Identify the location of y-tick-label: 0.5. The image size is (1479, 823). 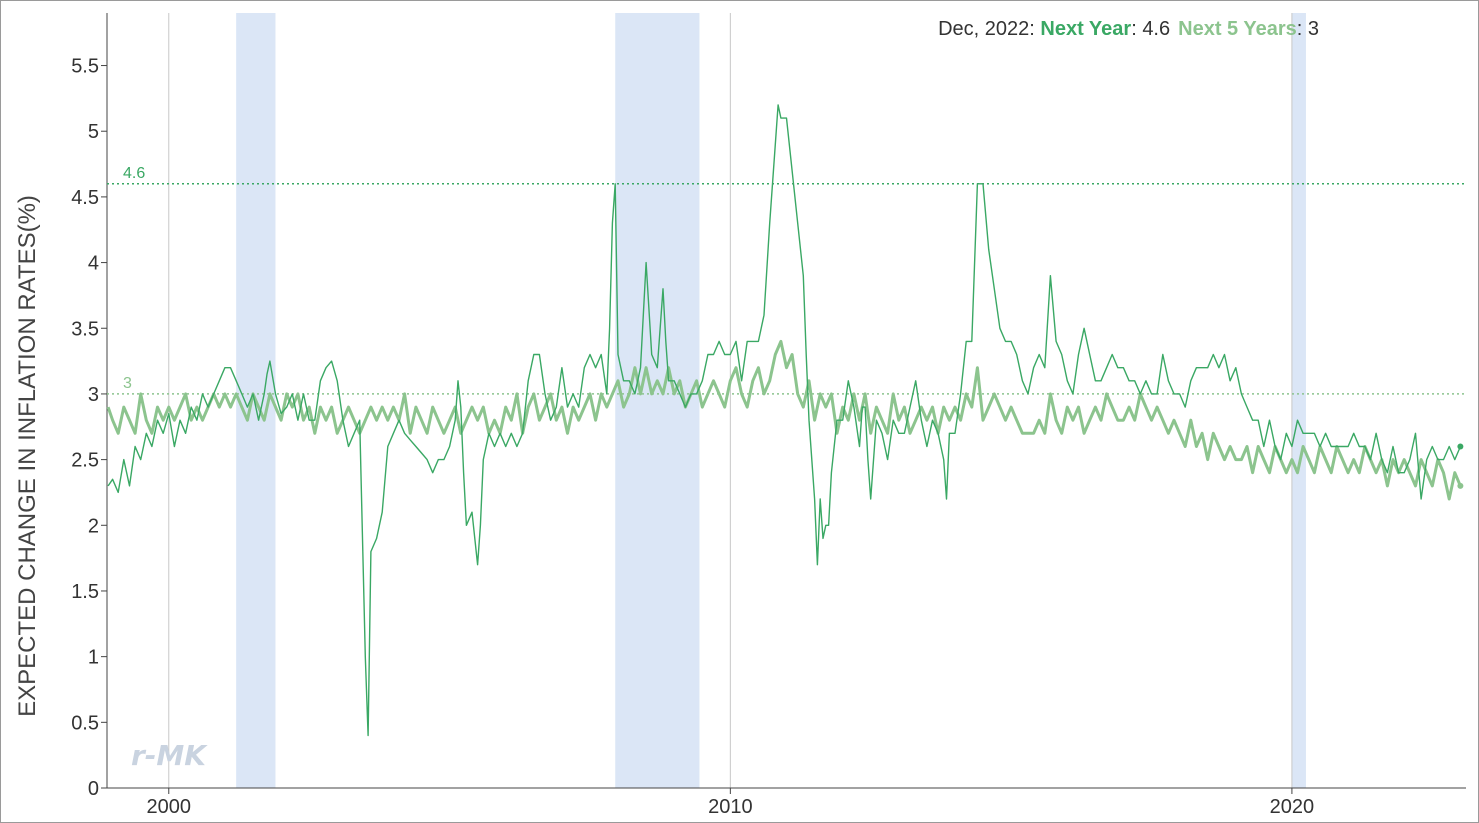
(85, 723).